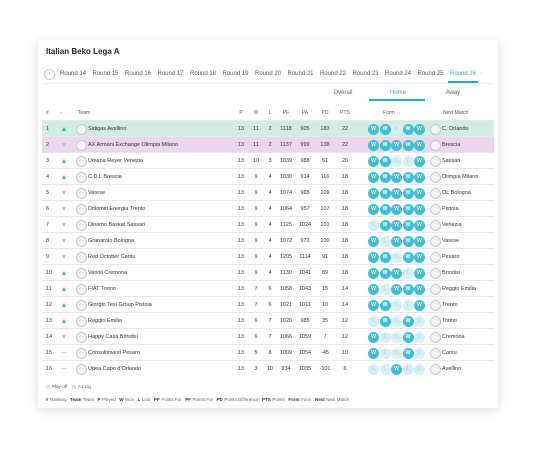 The height and width of the screenshot is (450, 533). What do you see at coordinates (455, 129) in the screenshot?
I see `next-match: C. Orlando` at bounding box center [455, 129].